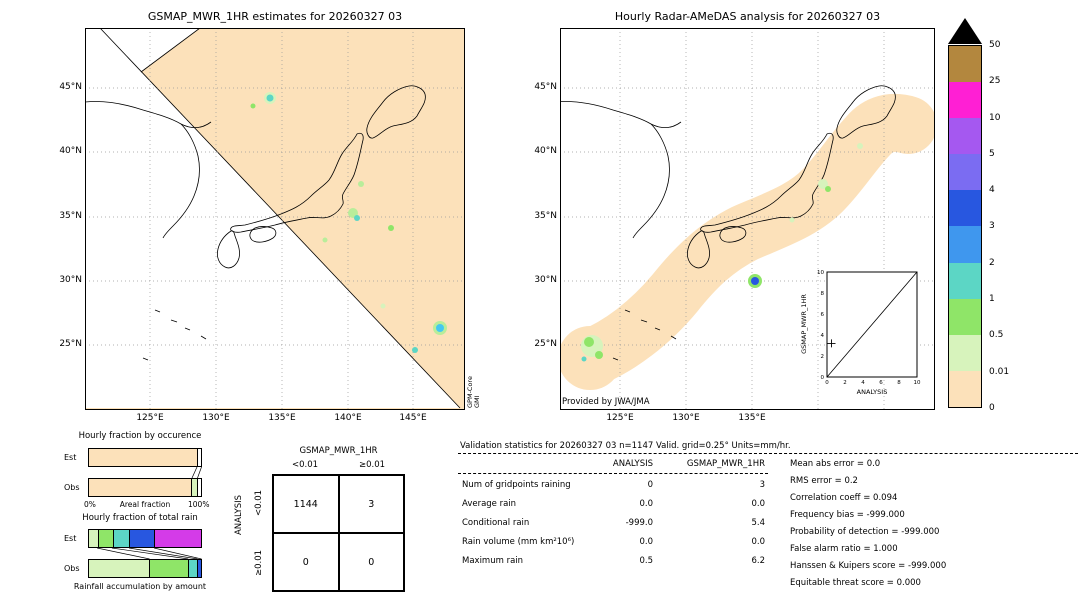  What do you see at coordinates (845, 383) in the screenshot?
I see `svg-text: 2` at bounding box center [845, 383].